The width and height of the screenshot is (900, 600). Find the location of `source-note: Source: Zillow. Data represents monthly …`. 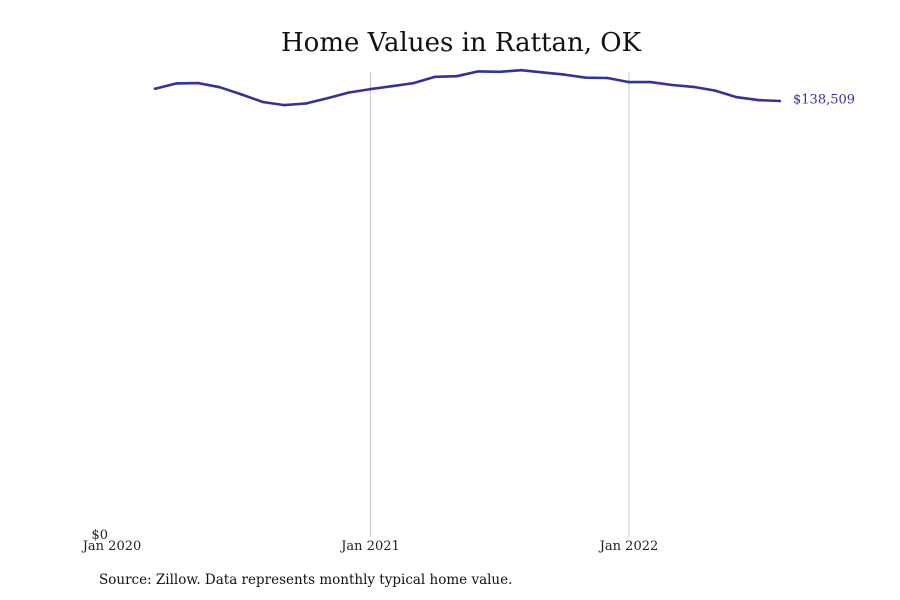

source-note: Source: Zillow. Data represents monthly … is located at coordinates (306, 580).